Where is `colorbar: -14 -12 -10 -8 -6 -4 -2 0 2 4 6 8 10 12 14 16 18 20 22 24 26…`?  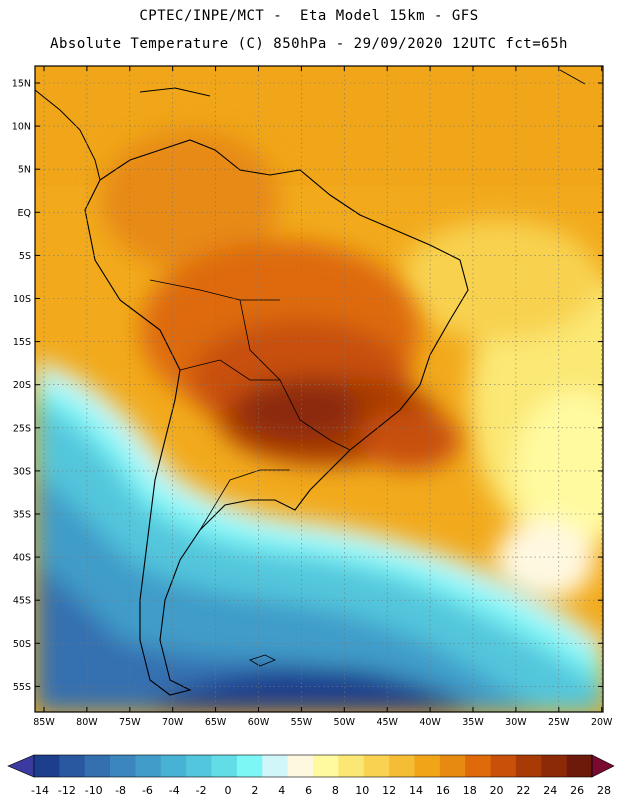 colorbar: -14 -12 -10 -8 -6 -4 -2 0 2 4 6 8 10 12 14 16 18 20 22 24 26… is located at coordinates (311, 775).